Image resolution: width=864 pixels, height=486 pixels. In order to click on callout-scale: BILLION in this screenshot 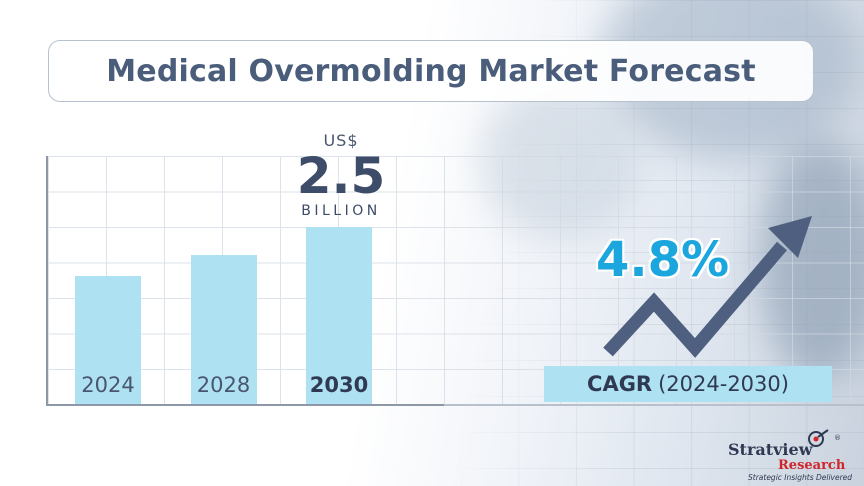, I will do `click(341, 210)`.